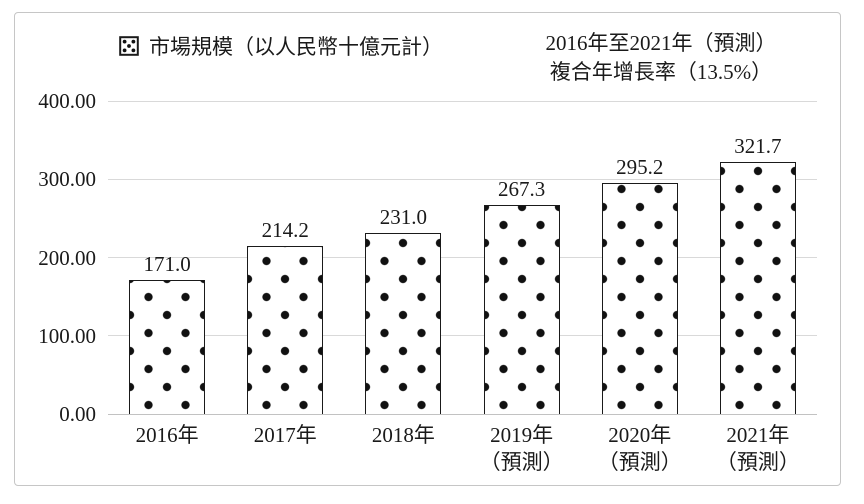 The image size is (864, 504). I want to click on bar-value-label: 267.3, so click(521, 189).